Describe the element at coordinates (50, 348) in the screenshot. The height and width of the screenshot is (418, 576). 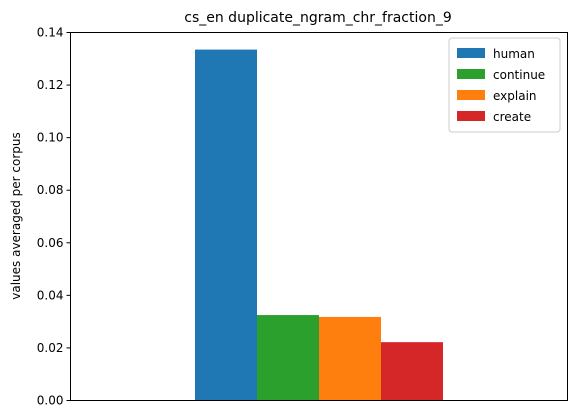
I see `y-tick-label: 0.02` at that location.